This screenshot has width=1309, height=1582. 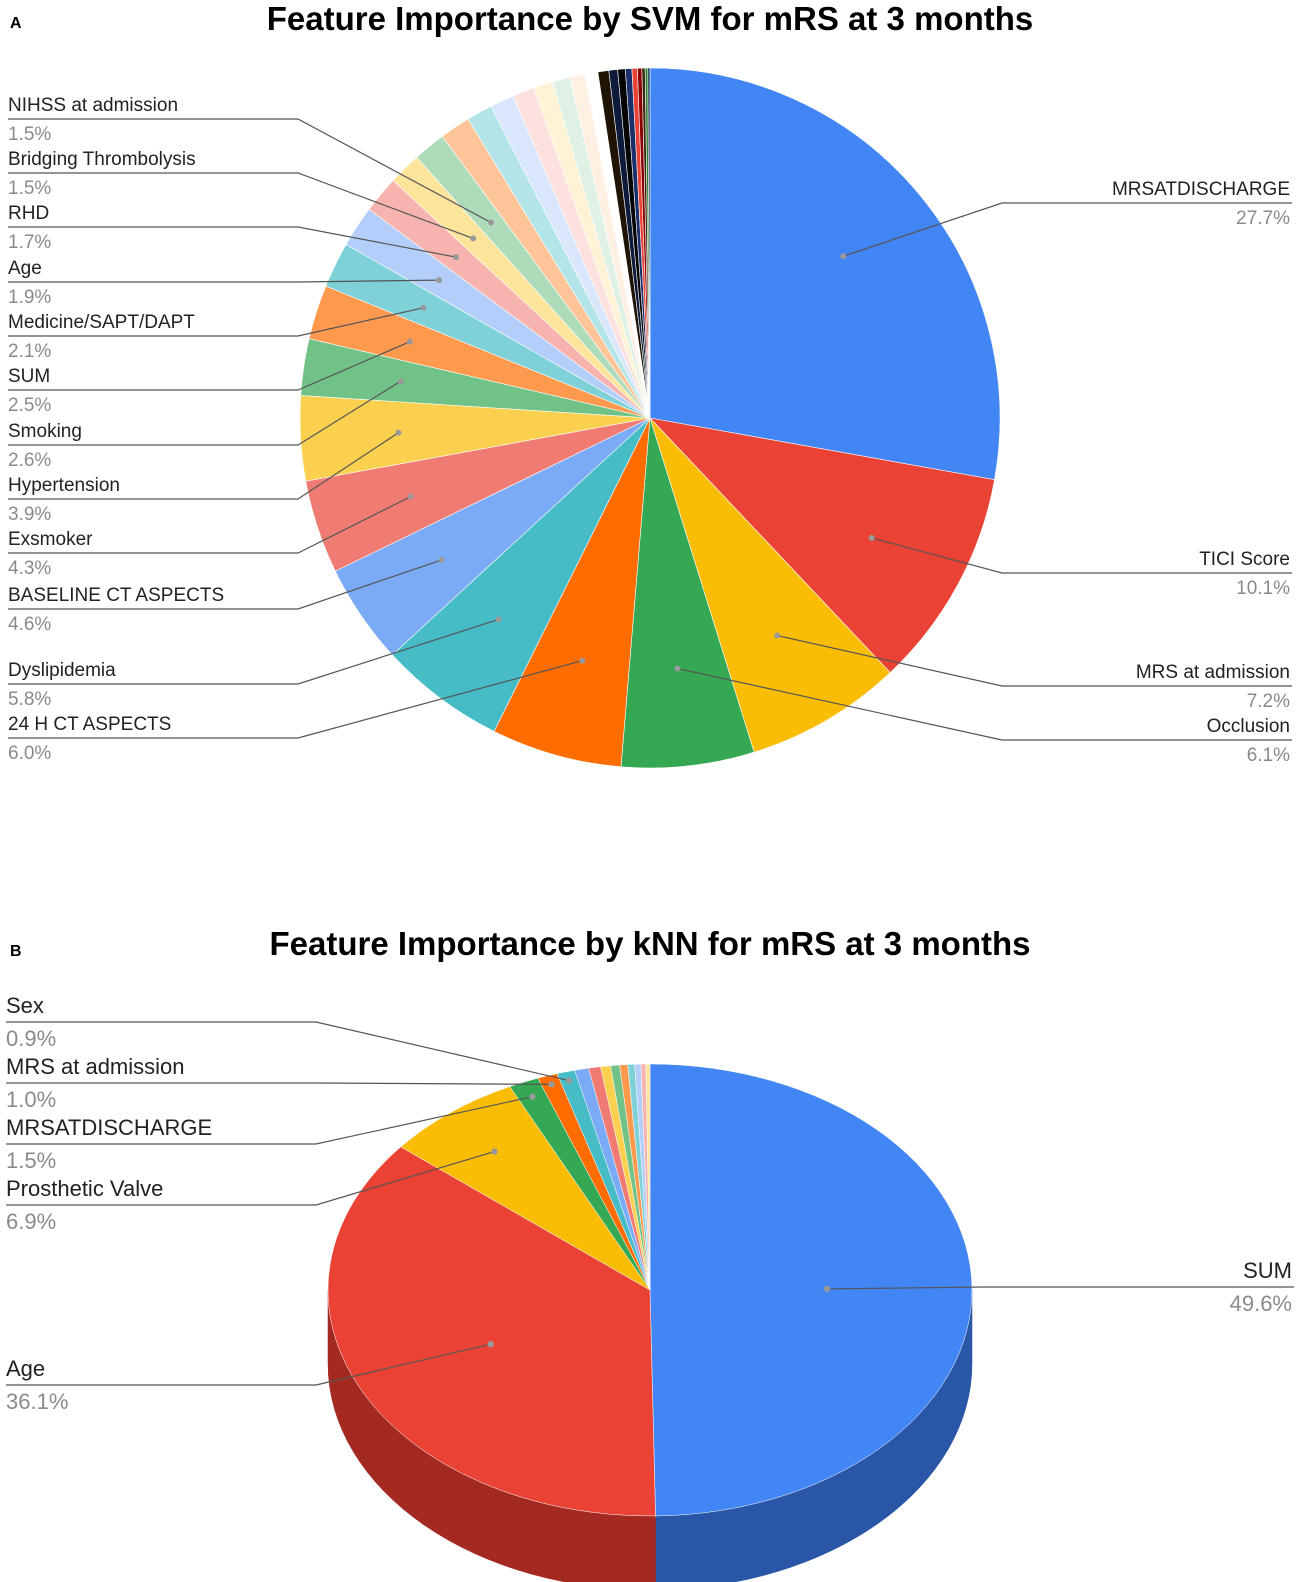 I want to click on leader-dot-prosthetic-valve, so click(x=494, y=1151).